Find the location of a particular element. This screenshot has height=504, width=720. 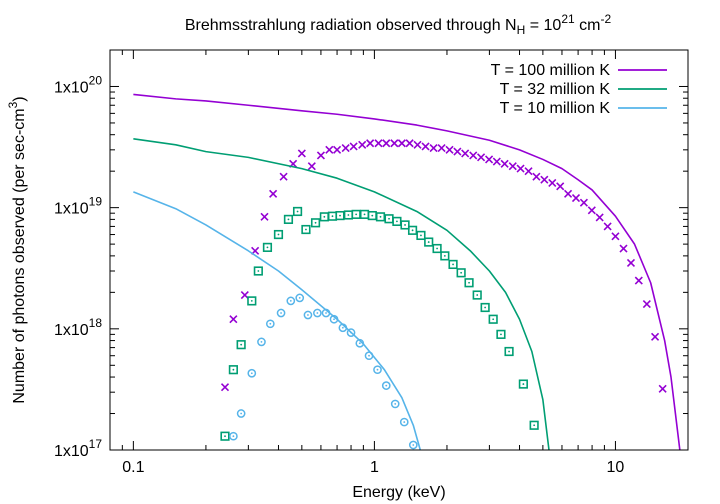

y-tick-label: 1x10¹⁸ is located at coordinates (78, 327).